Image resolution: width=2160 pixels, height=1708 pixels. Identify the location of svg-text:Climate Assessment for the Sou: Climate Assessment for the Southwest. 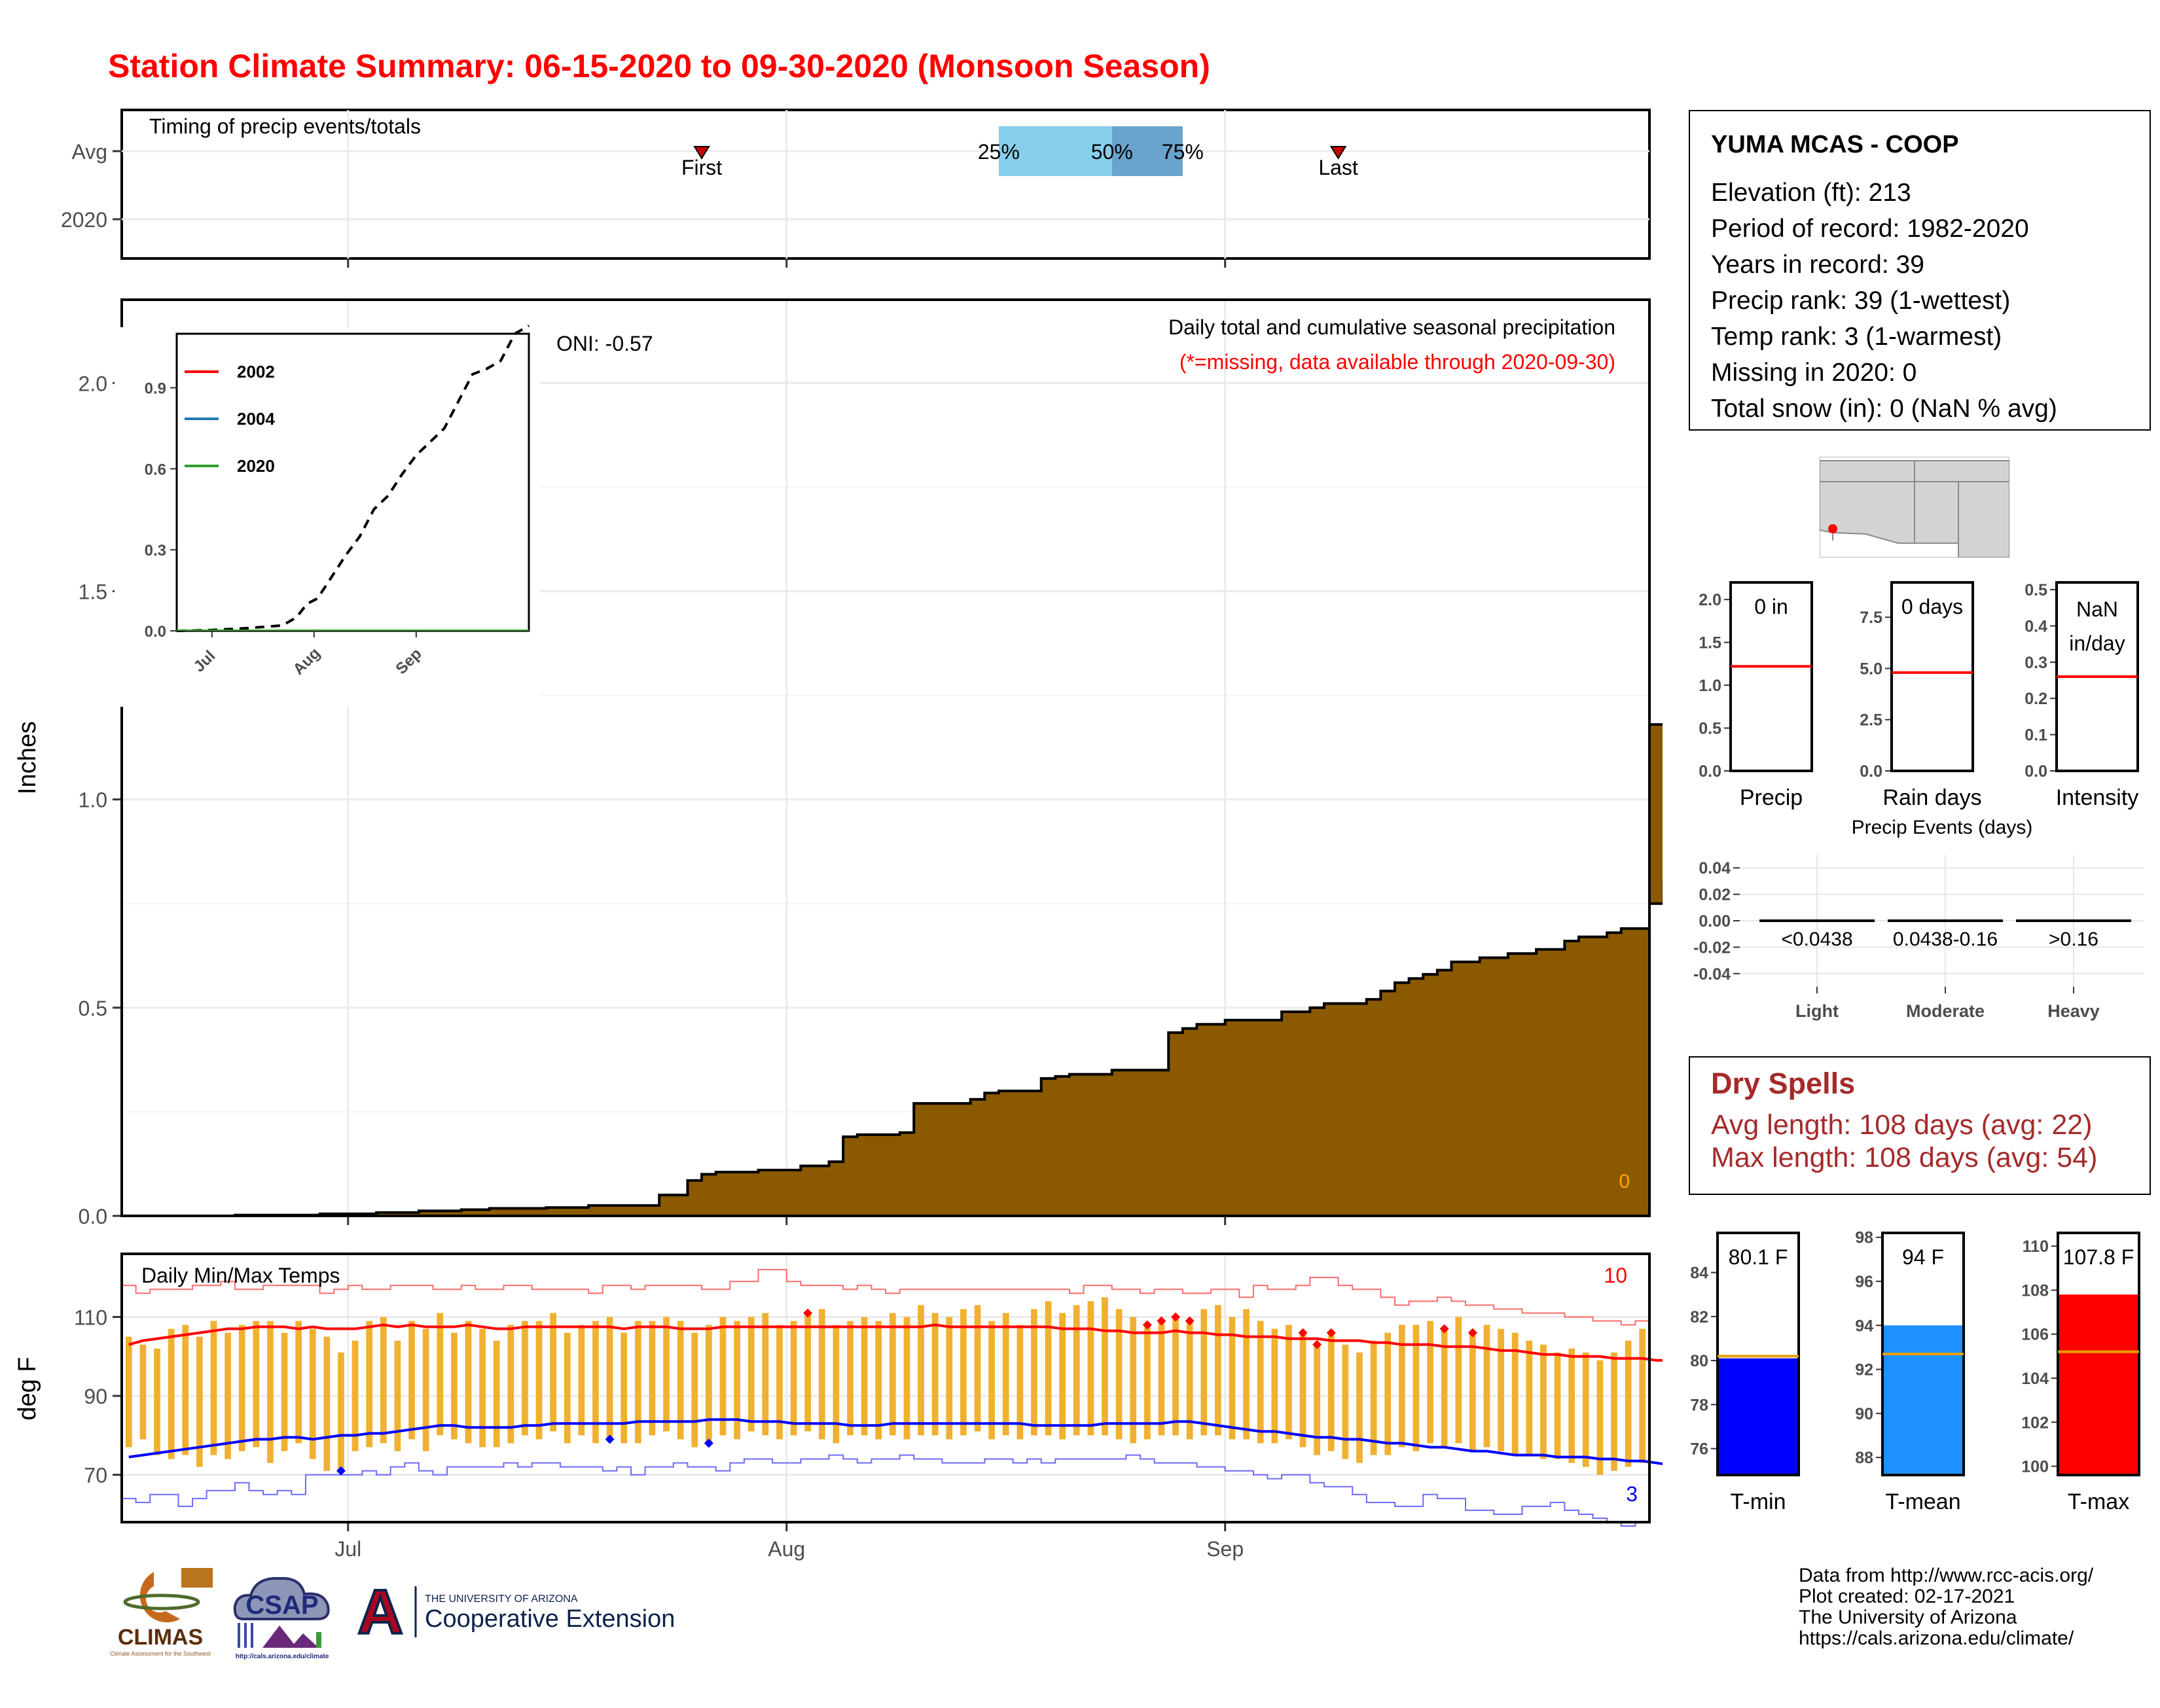
(160, 1654).